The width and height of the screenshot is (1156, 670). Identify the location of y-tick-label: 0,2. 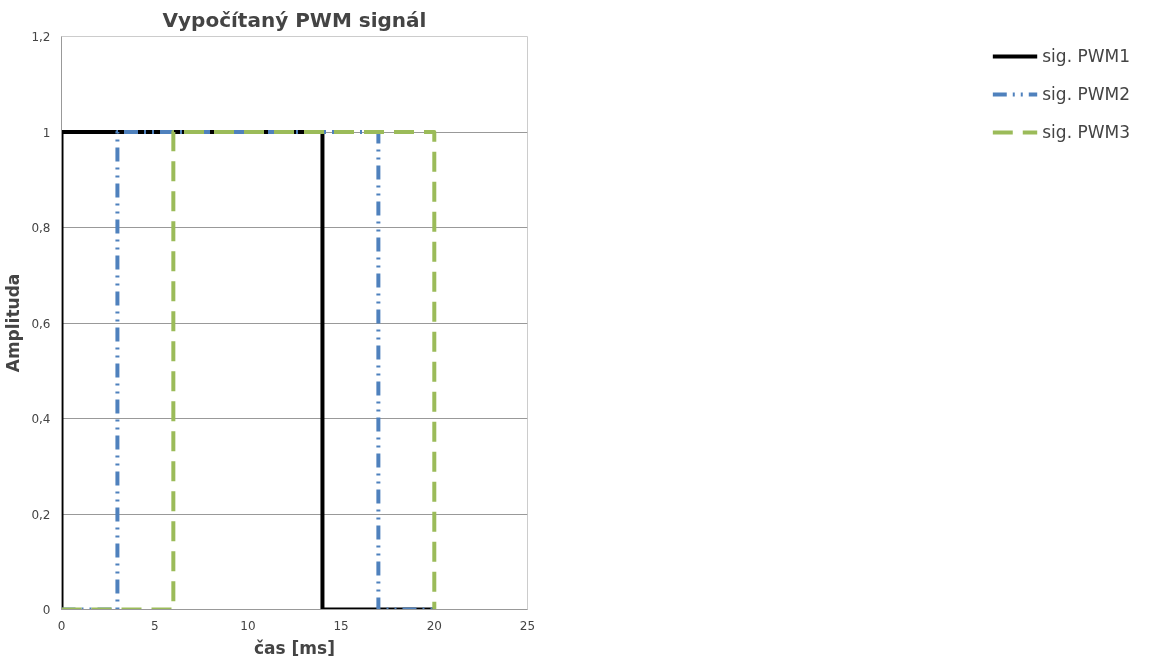
(41, 514).